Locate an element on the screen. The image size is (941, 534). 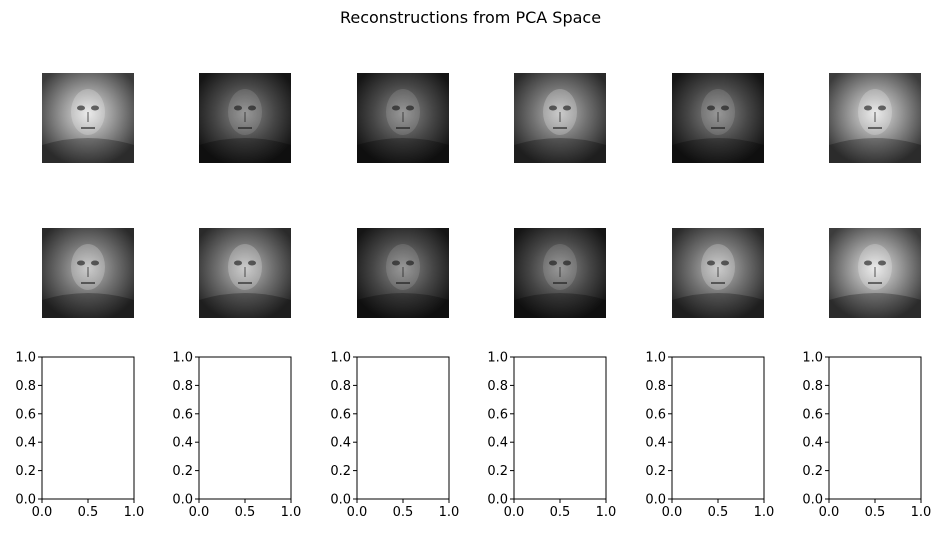
empty-axes-1: 0.0 0.5 1.0 0.0 0.2 0.4 0.6 0.8 1.0 is located at coordinates (79, 436).